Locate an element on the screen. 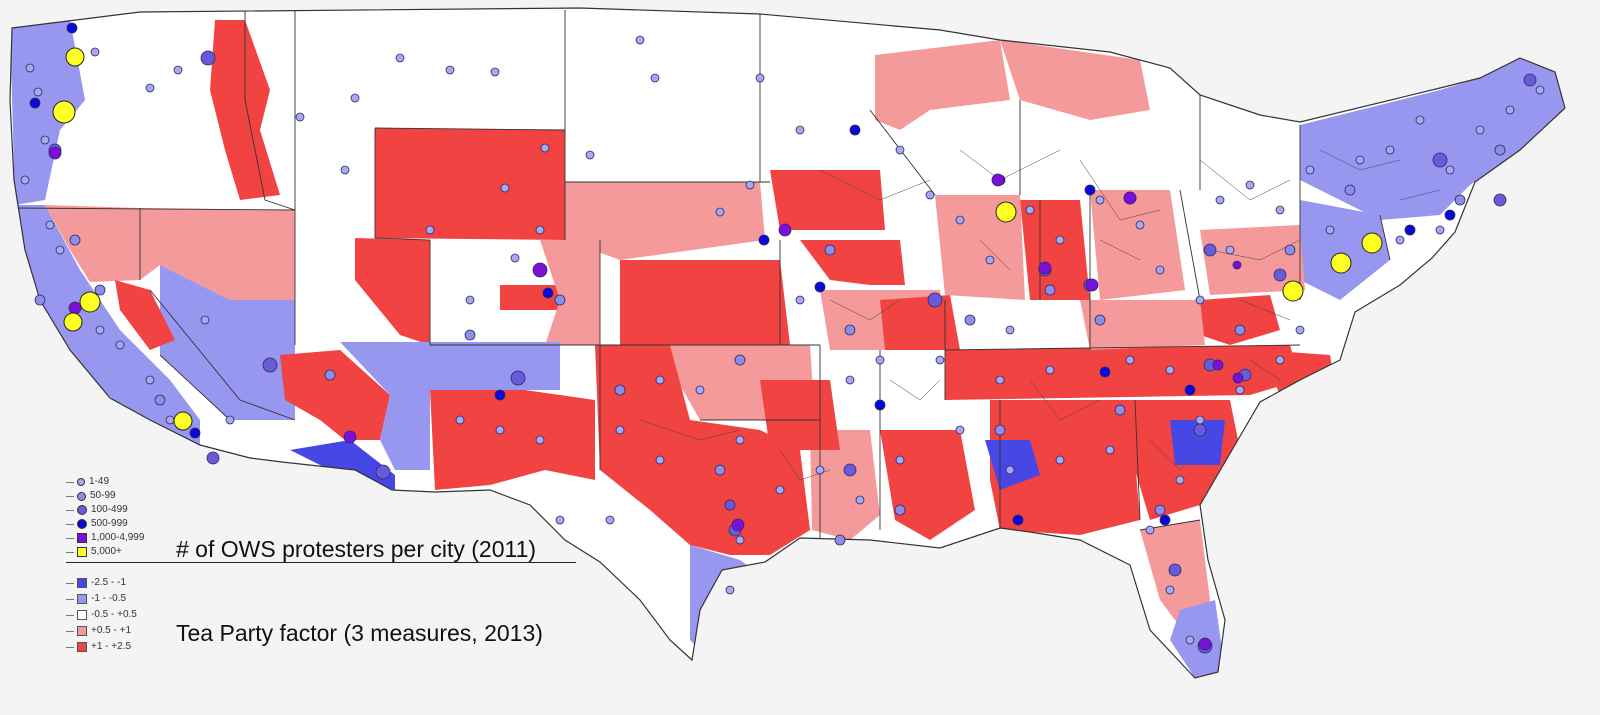 This screenshot has height=715, width=1600. legend-row-protest-2: 50-99 is located at coordinates (91, 496).